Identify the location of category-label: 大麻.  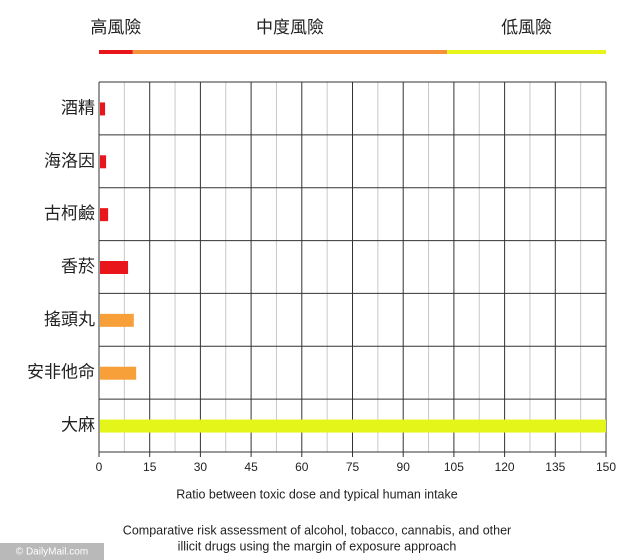
(78, 426).